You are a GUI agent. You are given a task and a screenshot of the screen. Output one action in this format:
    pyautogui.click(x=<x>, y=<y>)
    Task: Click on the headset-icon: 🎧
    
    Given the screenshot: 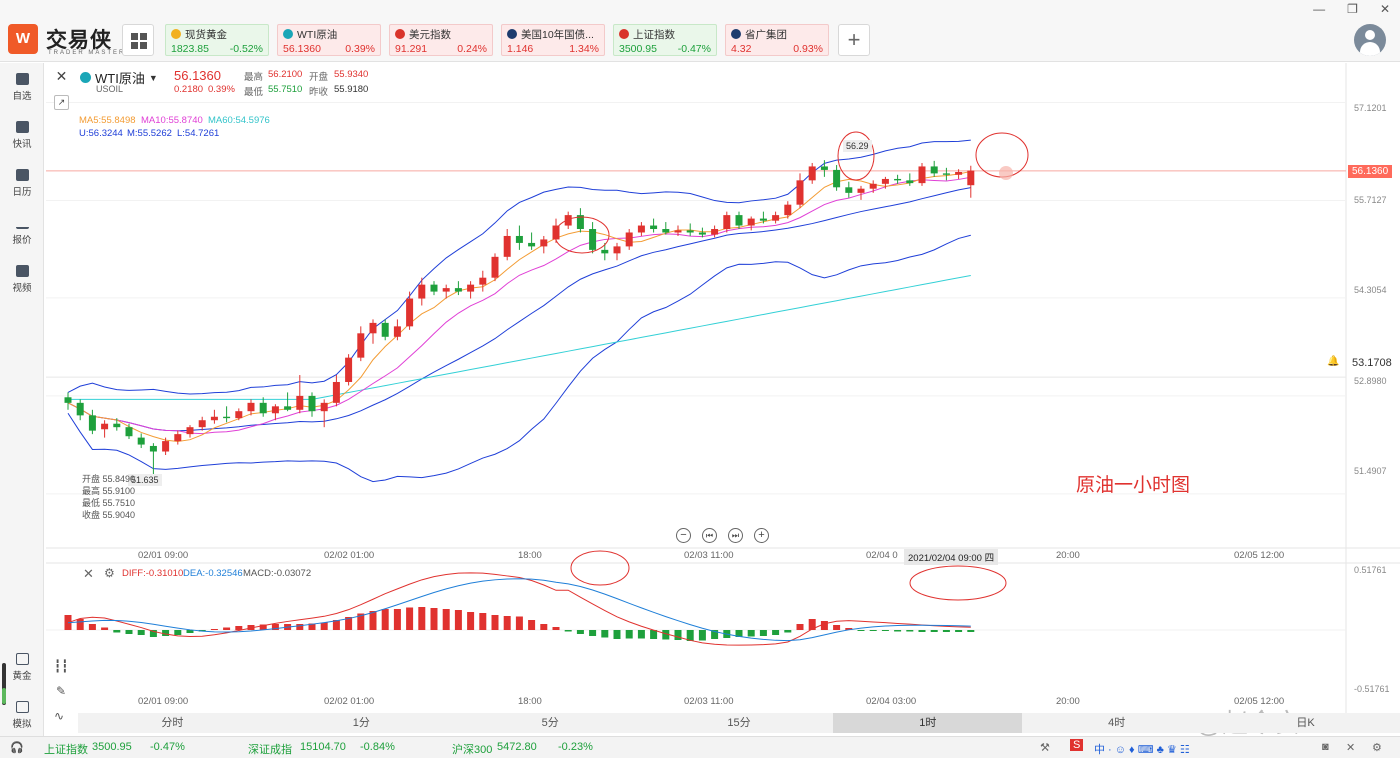 What is the action you would take?
    pyautogui.click(x=17, y=748)
    